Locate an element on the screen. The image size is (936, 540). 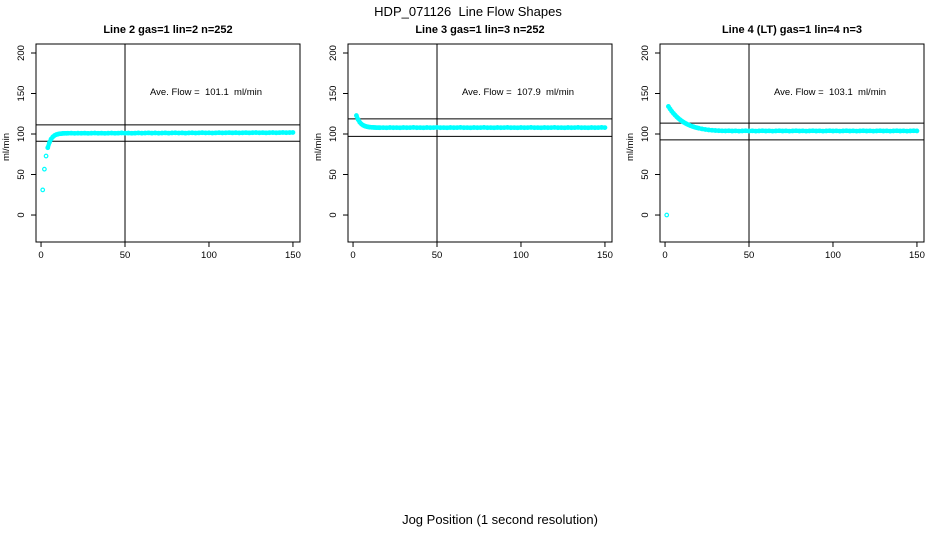
panel-title-line2: Line 2 gas=1 lin=2 n=252 is located at coordinates (168, 30).